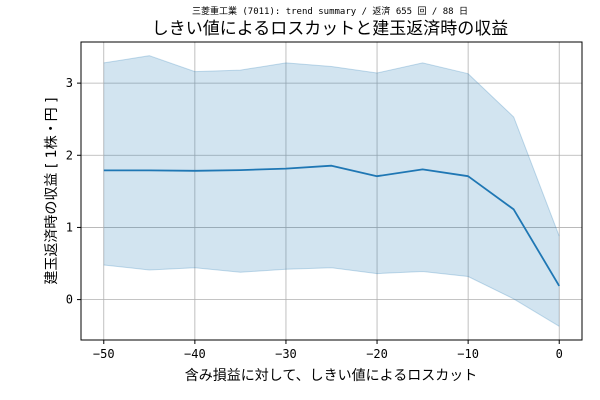 This screenshot has height=400, width=600. I want to click on x-tick-label: 0, so click(559, 354).